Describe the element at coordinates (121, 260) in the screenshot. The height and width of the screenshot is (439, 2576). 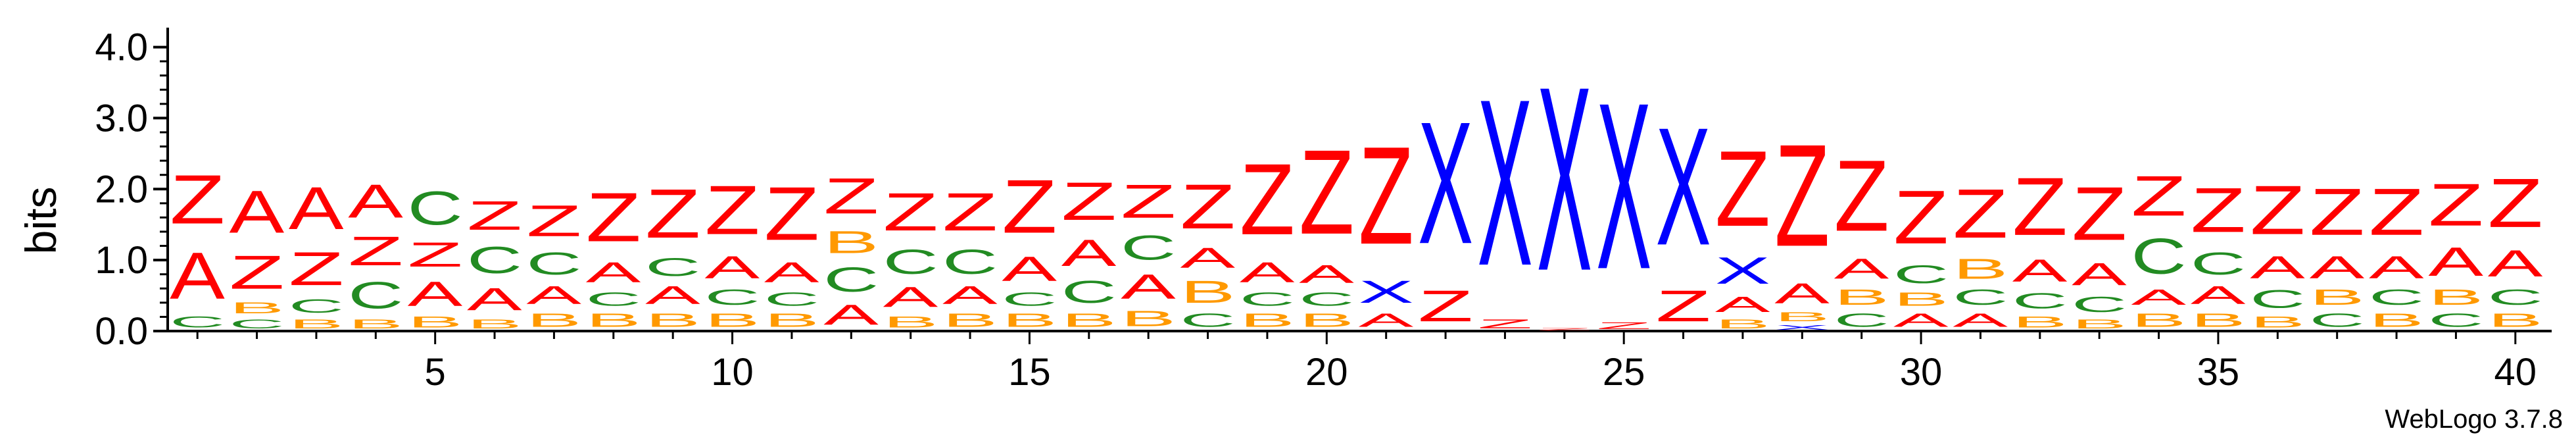
I see `y-tick-label: 1.0` at that location.